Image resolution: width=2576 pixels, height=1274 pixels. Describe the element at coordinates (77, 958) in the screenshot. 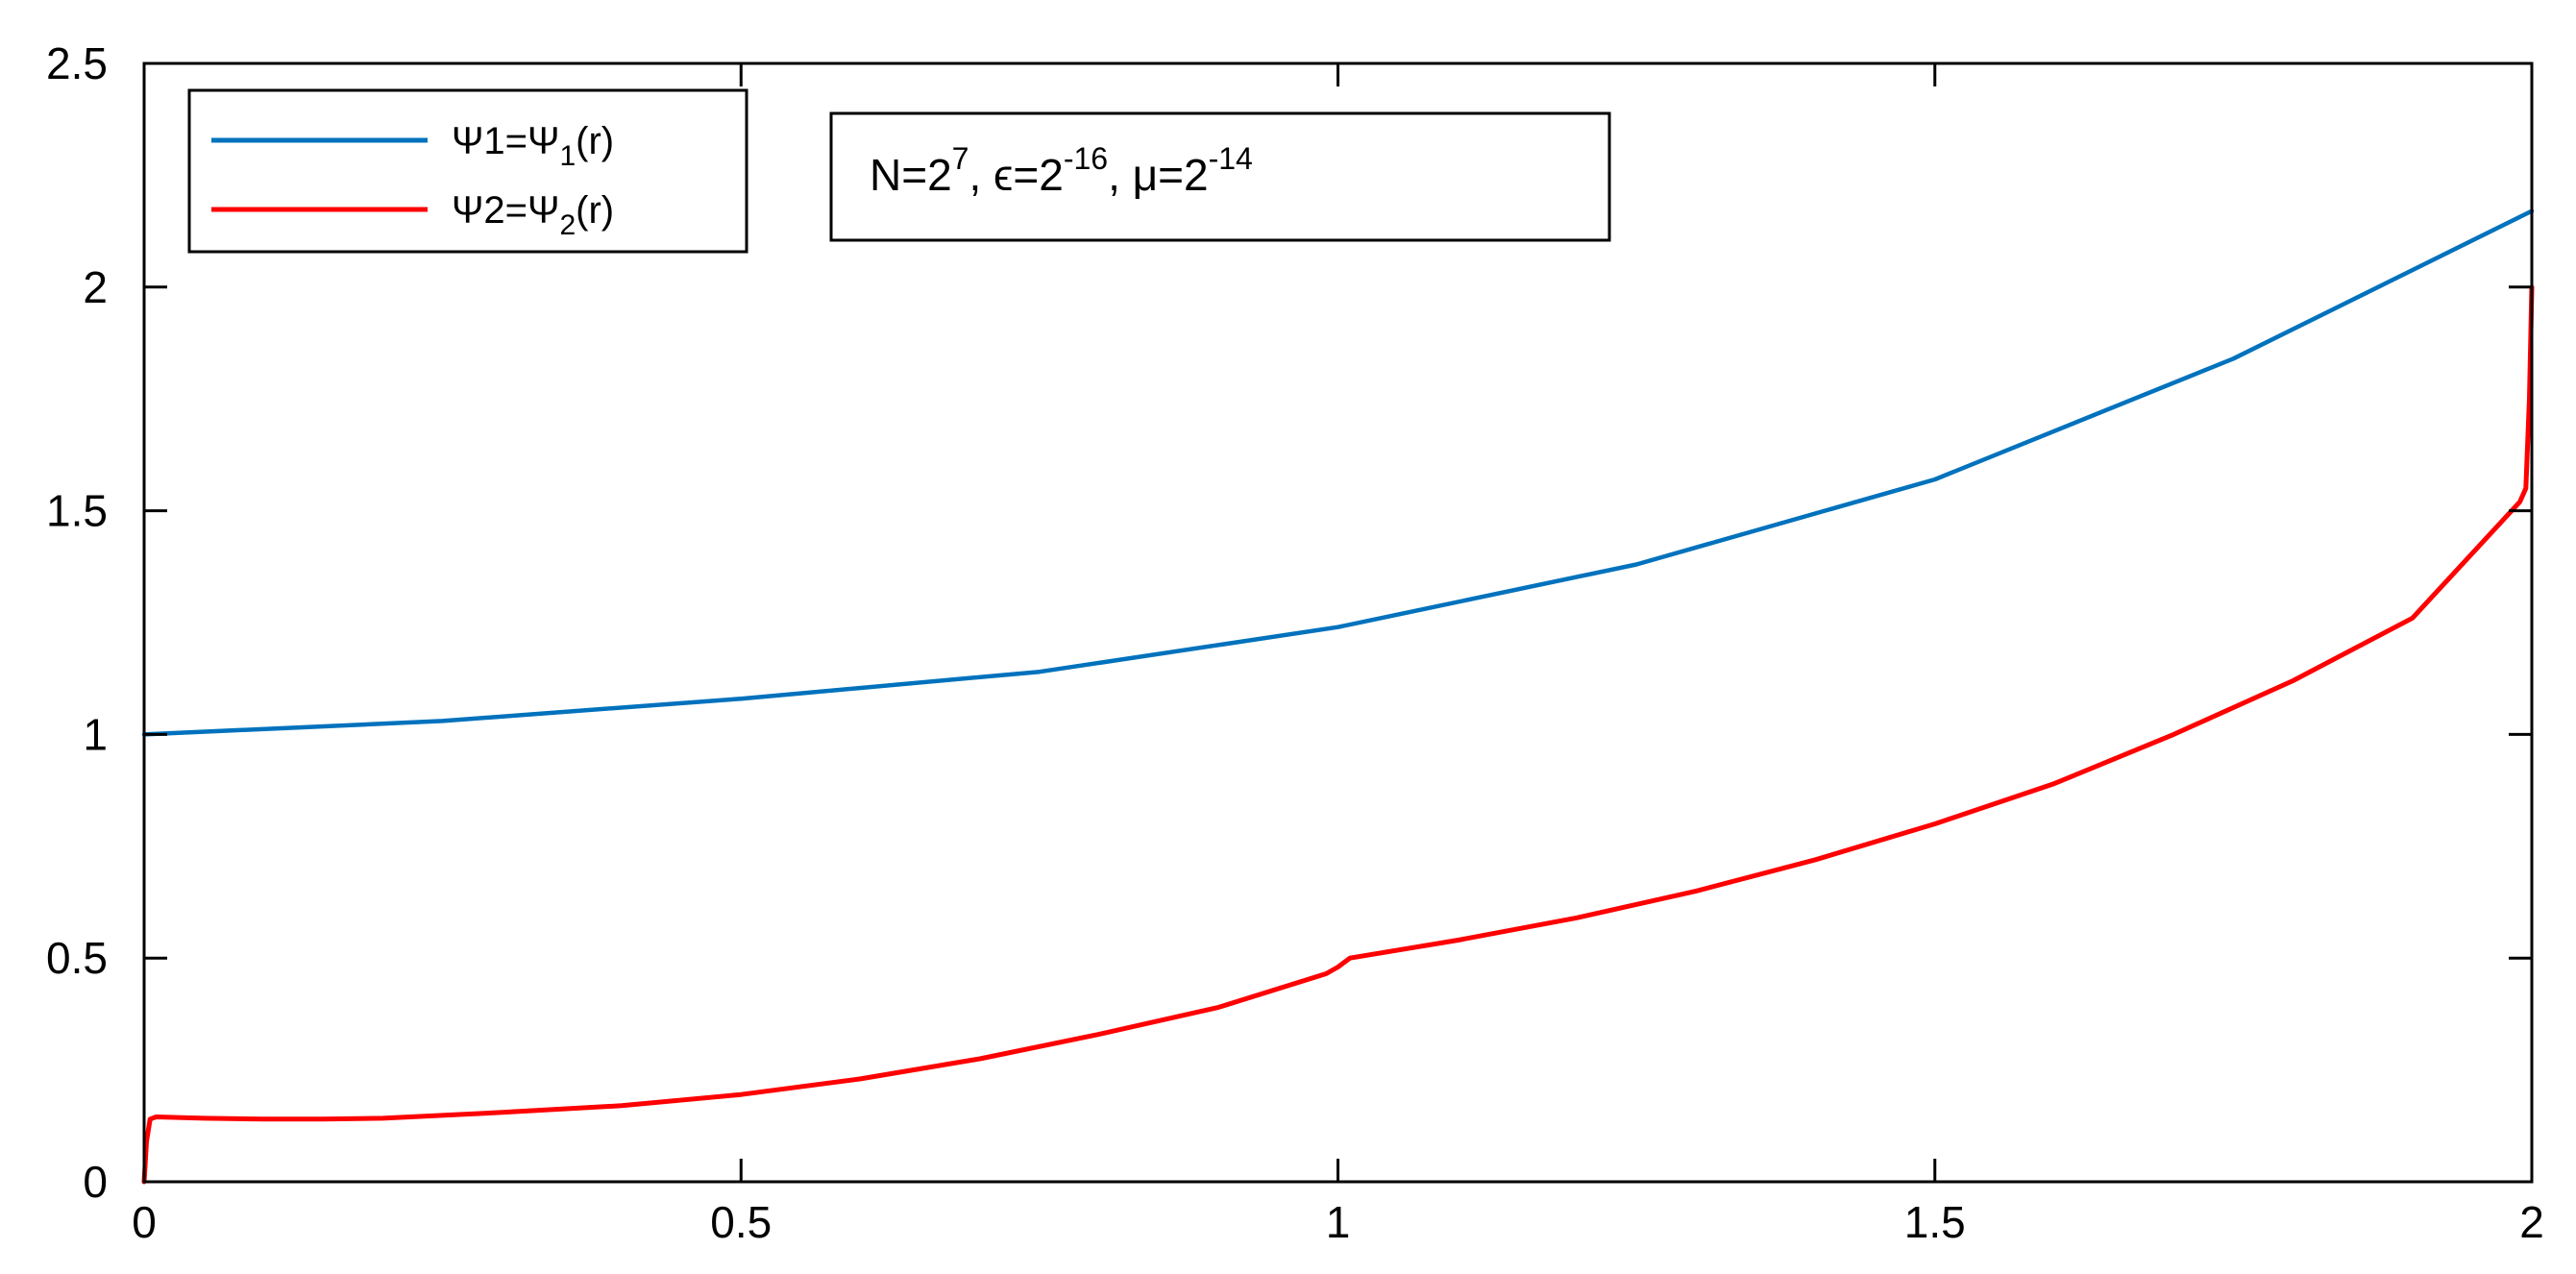

I see `y-tick-label: 0.5` at that location.